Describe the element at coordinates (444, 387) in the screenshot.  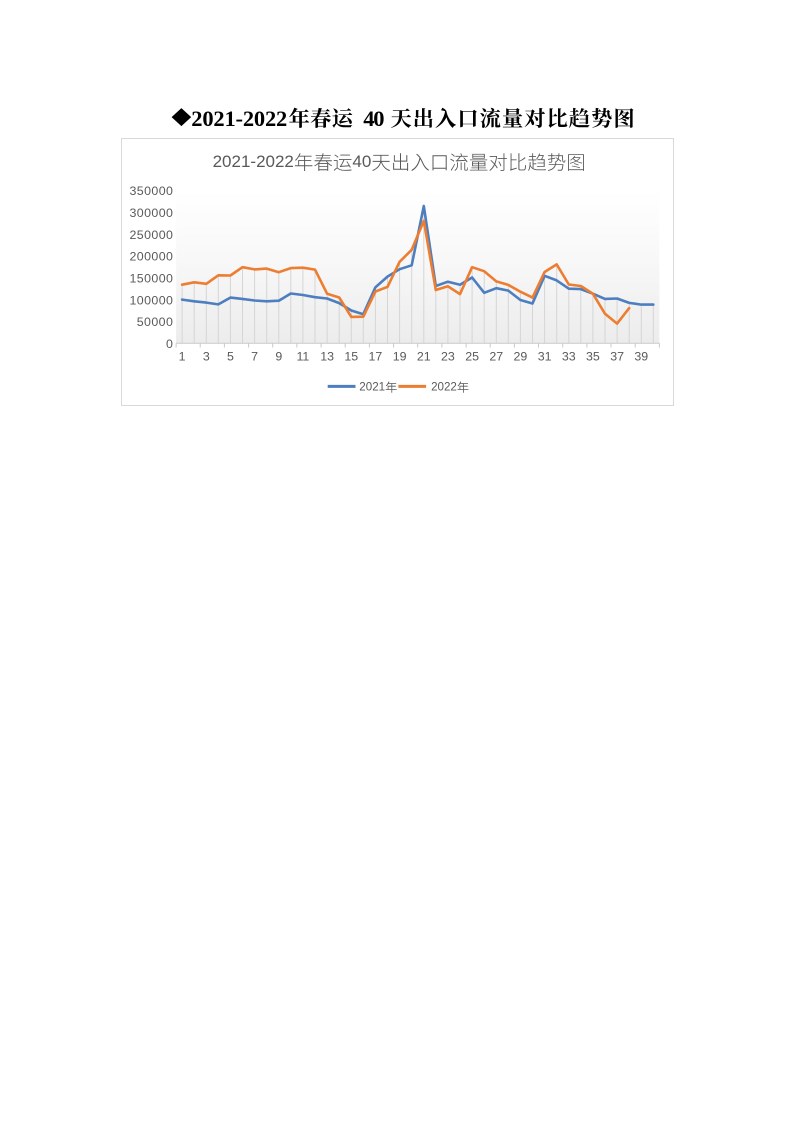
I see `svg-text: 2022` at that location.